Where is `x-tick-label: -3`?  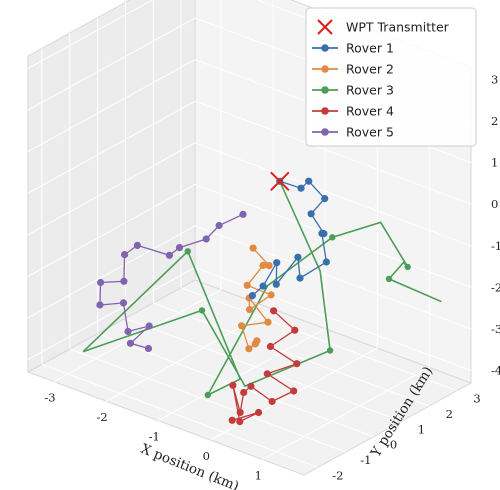 x-tick-label: -3 is located at coordinates (49, 398).